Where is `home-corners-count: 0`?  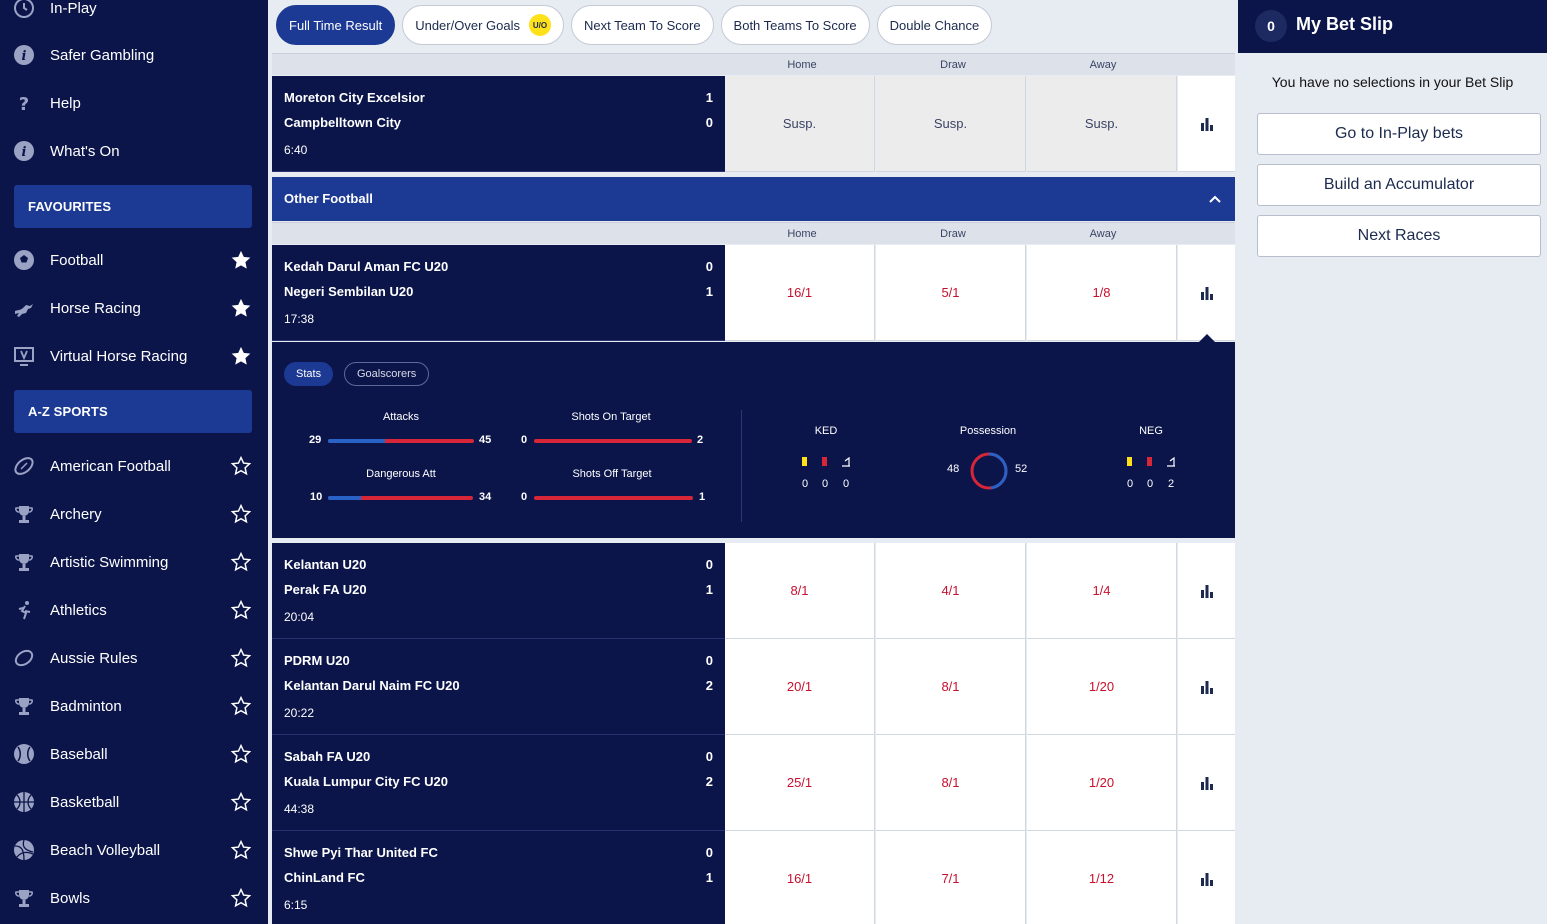 home-corners-count: 0 is located at coordinates (846, 484).